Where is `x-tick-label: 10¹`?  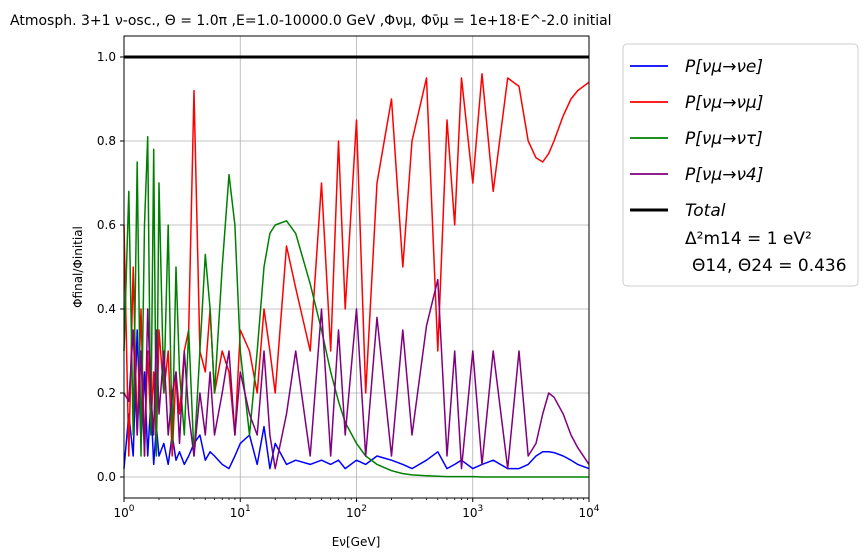 x-tick-label: 10¹ is located at coordinates (240, 512).